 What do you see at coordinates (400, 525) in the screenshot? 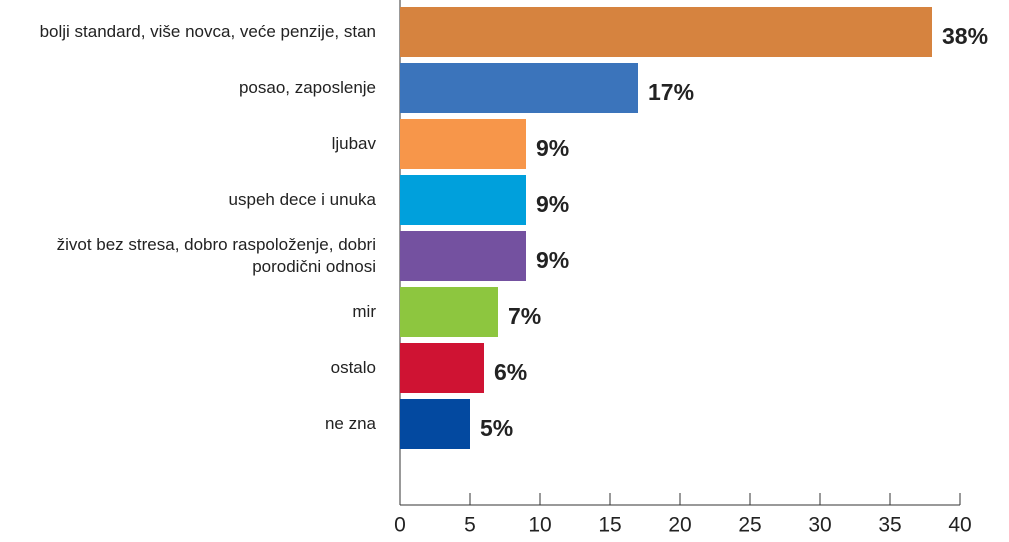
I see `x-tick-label: 0` at bounding box center [400, 525].